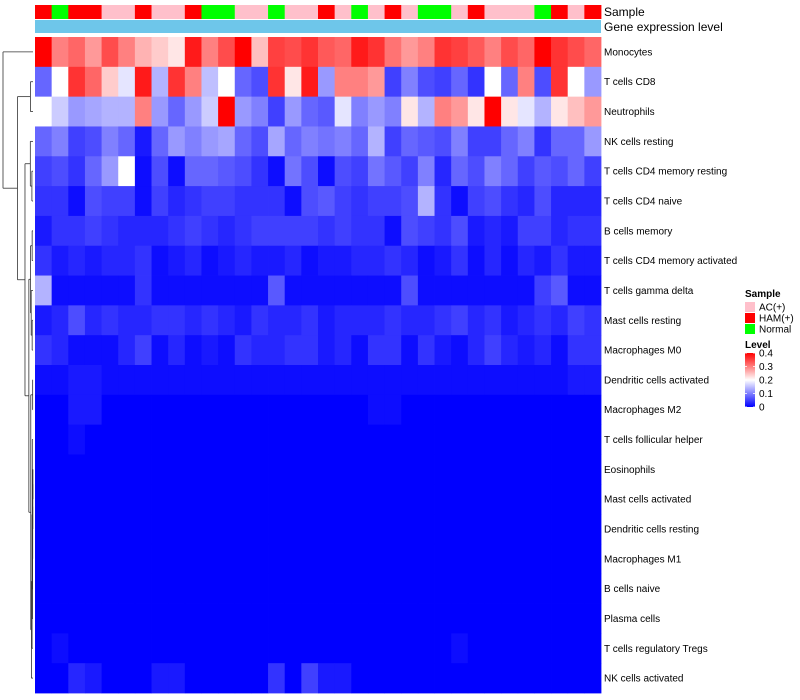 The width and height of the screenshot is (800, 700). Describe the element at coordinates (651, 530) in the screenshot. I see `row-label: Dendritic cells resting` at that location.